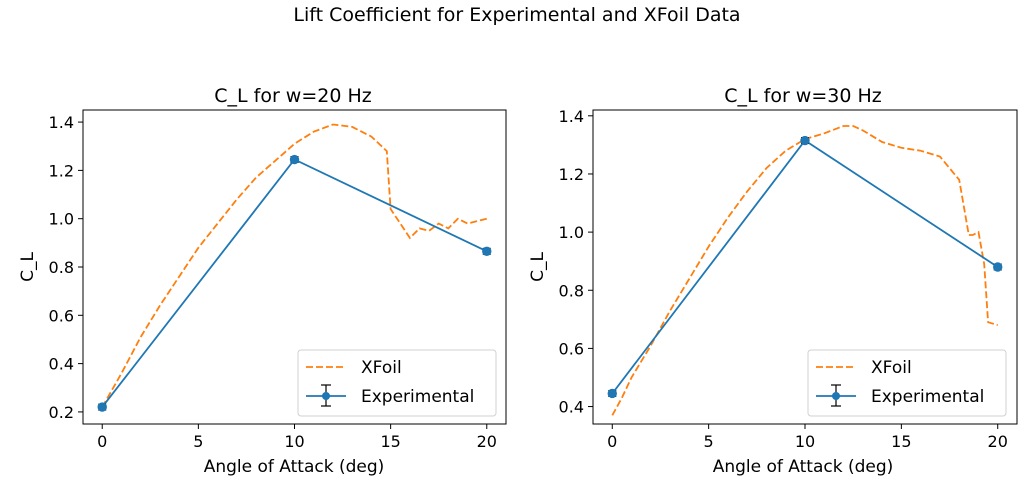  What do you see at coordinates (803, 96) in the screenshot?
I see `chart-title: C_L for w=30 Hz` at bounding box center [803, 96].